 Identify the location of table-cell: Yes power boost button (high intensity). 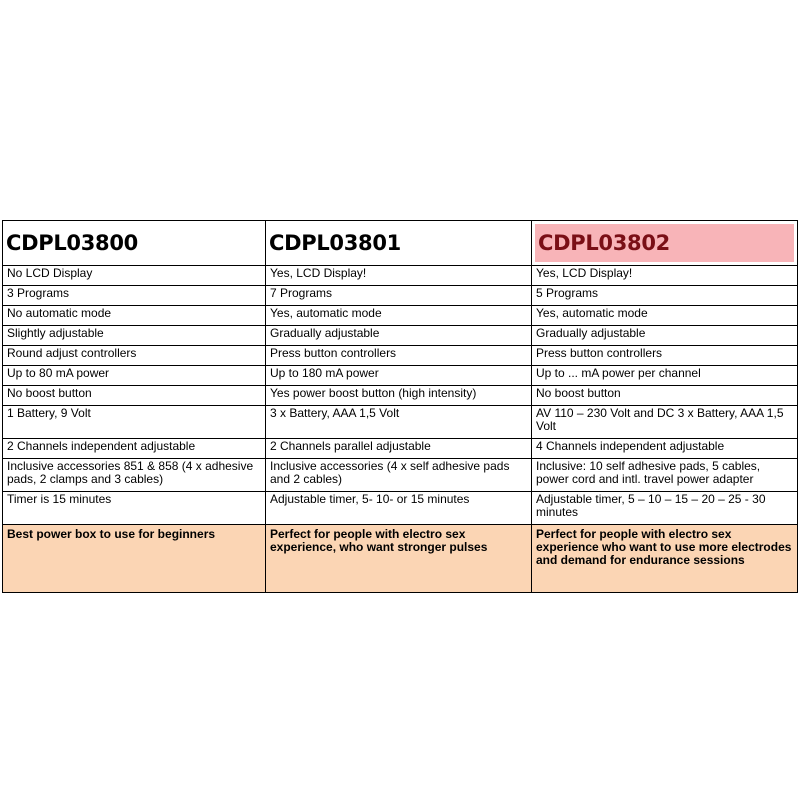
(398, 395).